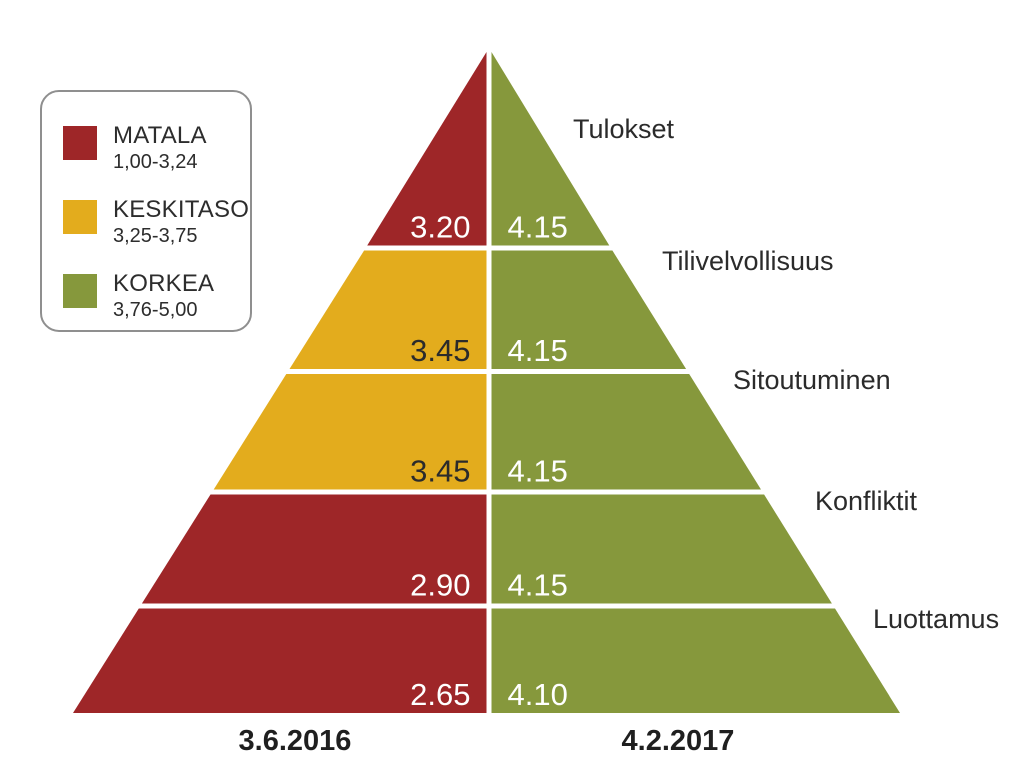 The height and width of the screenshot is (768, 1024). Describe the element at coordinates (80, 217) in the screenshot. I see `keskitaso-color-swatch` at that location.